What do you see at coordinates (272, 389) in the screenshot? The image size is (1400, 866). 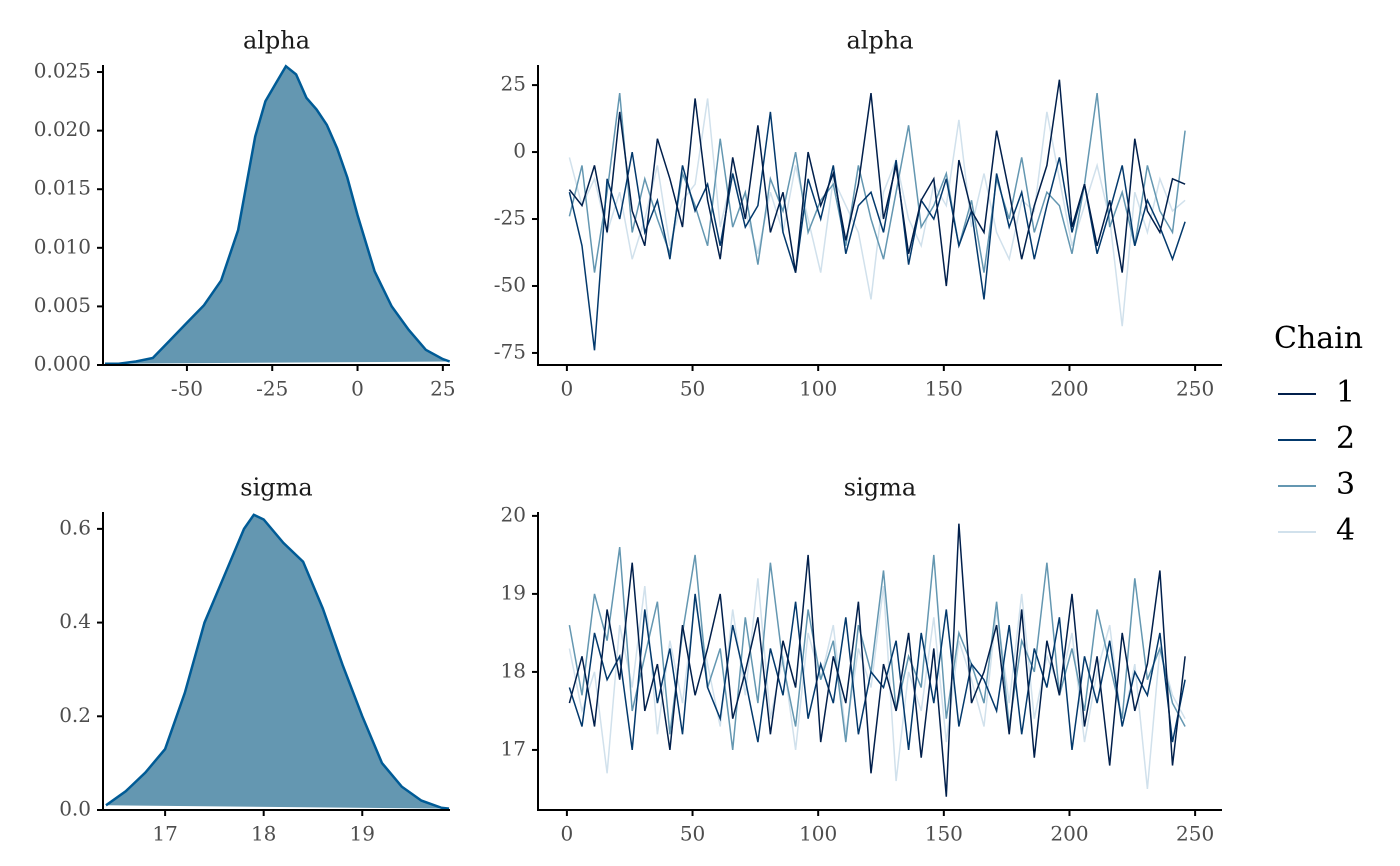 I see `x-tick-label: -25` at bounding box center [272, 389].